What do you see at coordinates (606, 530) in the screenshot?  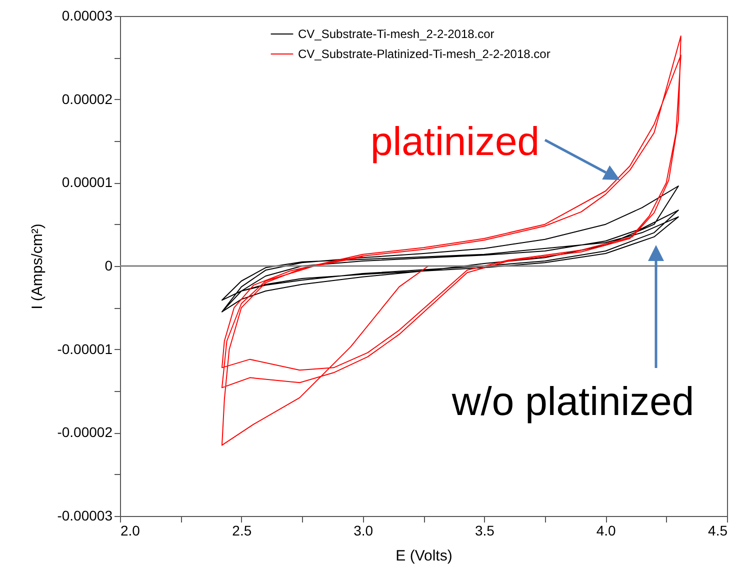 I see `x-tick-label: 4.0` at bounding box center [606, 530].